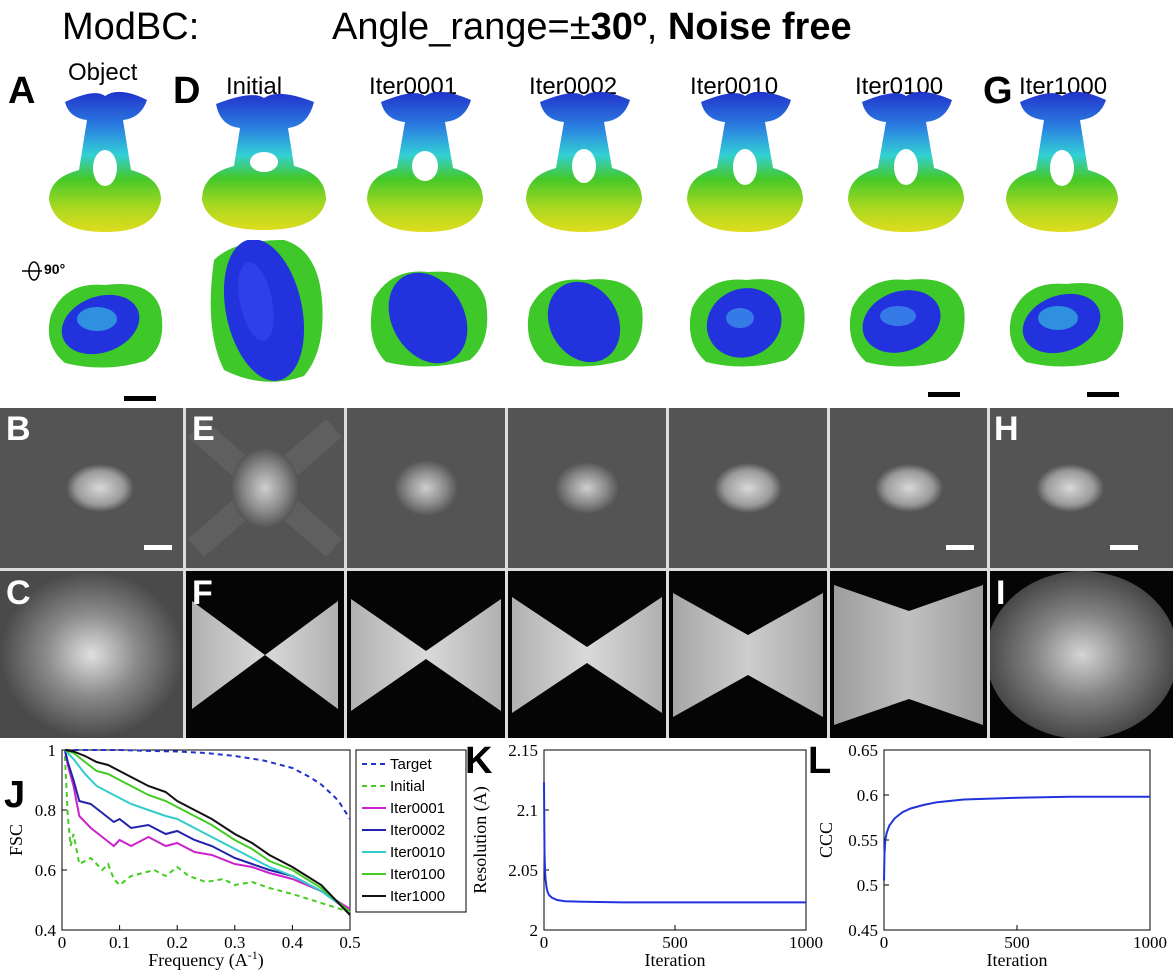  Describe the element at coordinates (944, 394) in the screenshot. I see `scale-bar-iter0100` at that location.